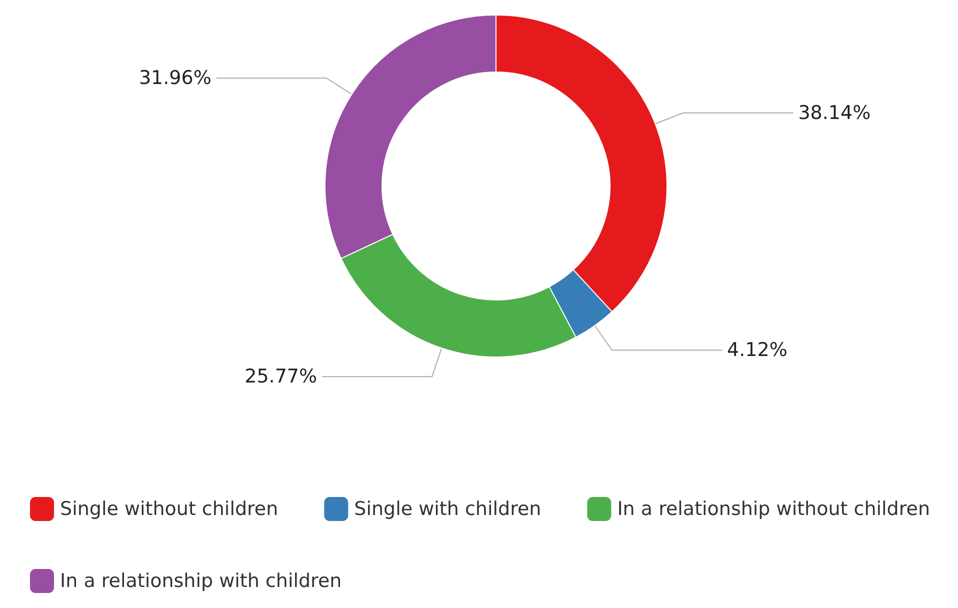  What do you see at coordinates (175, 78) in the screenshot?
I see `data-label: 31.96%` at bounding box center [175, 78].